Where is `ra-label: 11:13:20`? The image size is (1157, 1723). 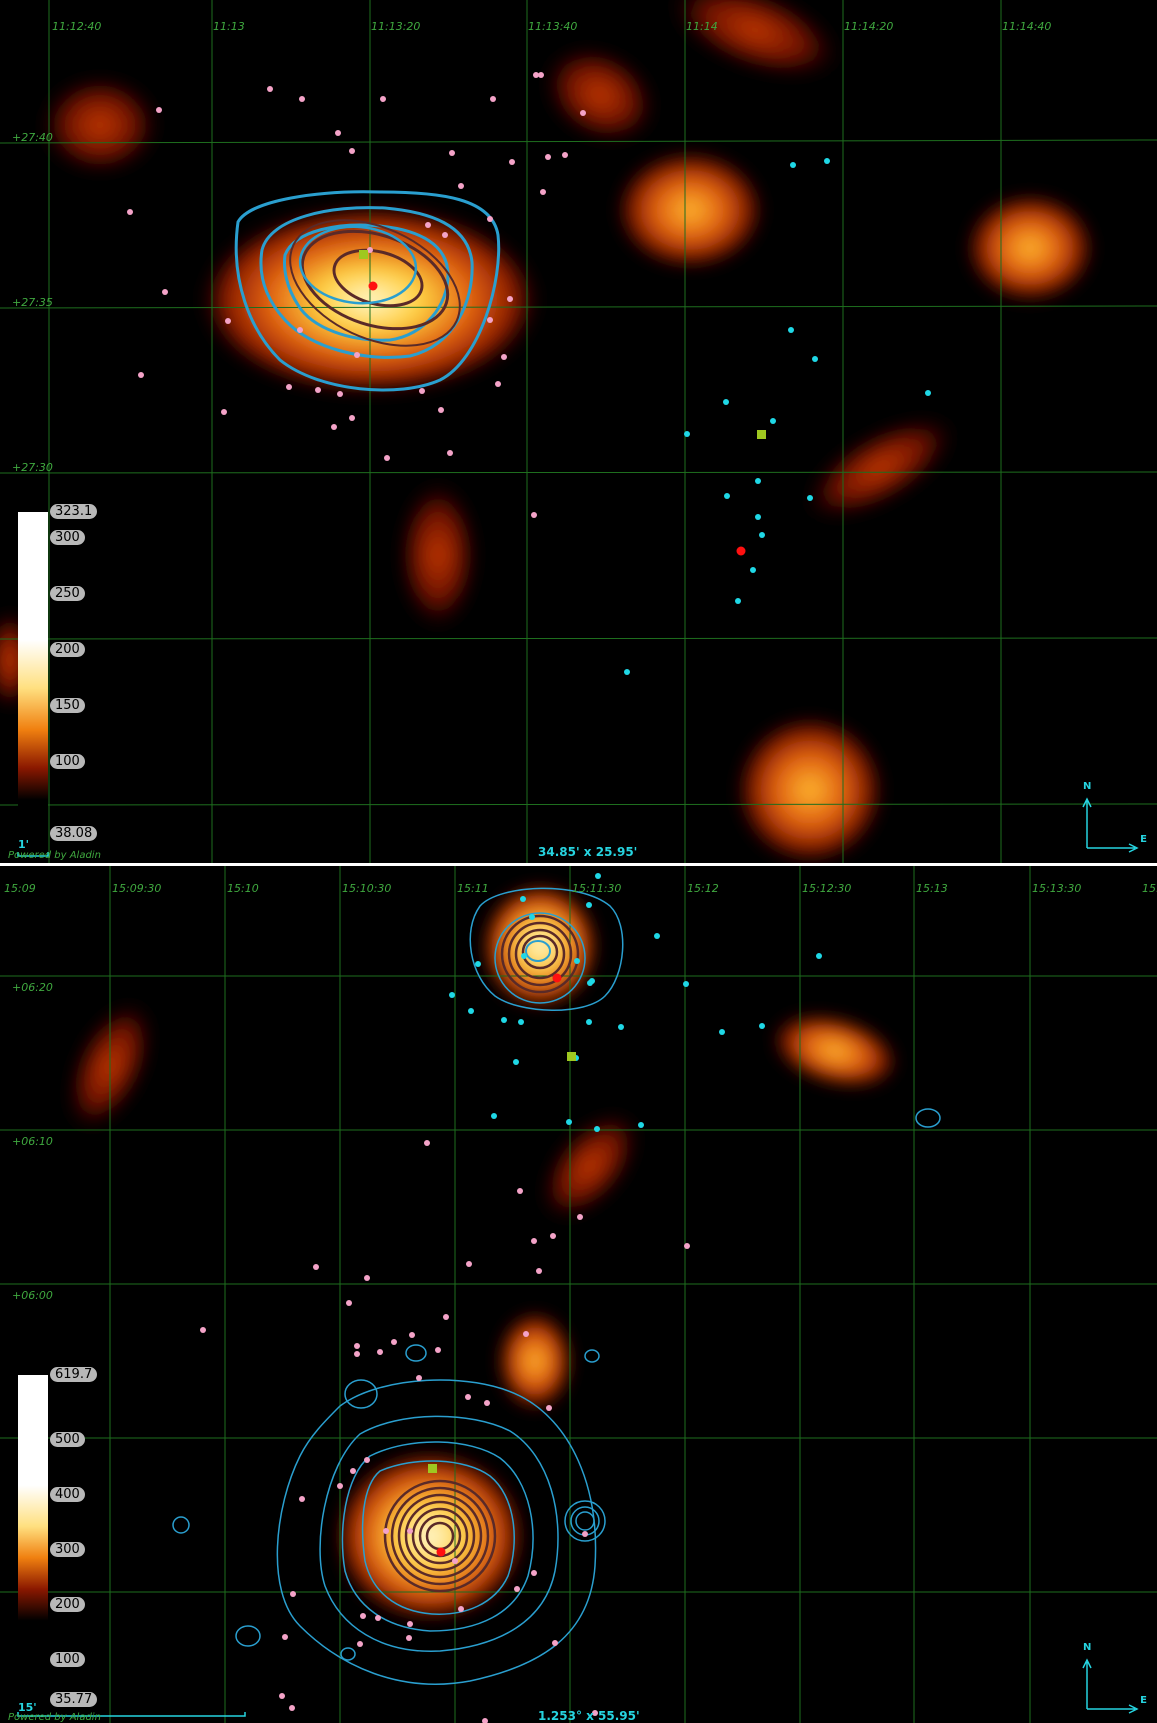 ra-label: 11:13:20 is located at coordinates (396, 26).